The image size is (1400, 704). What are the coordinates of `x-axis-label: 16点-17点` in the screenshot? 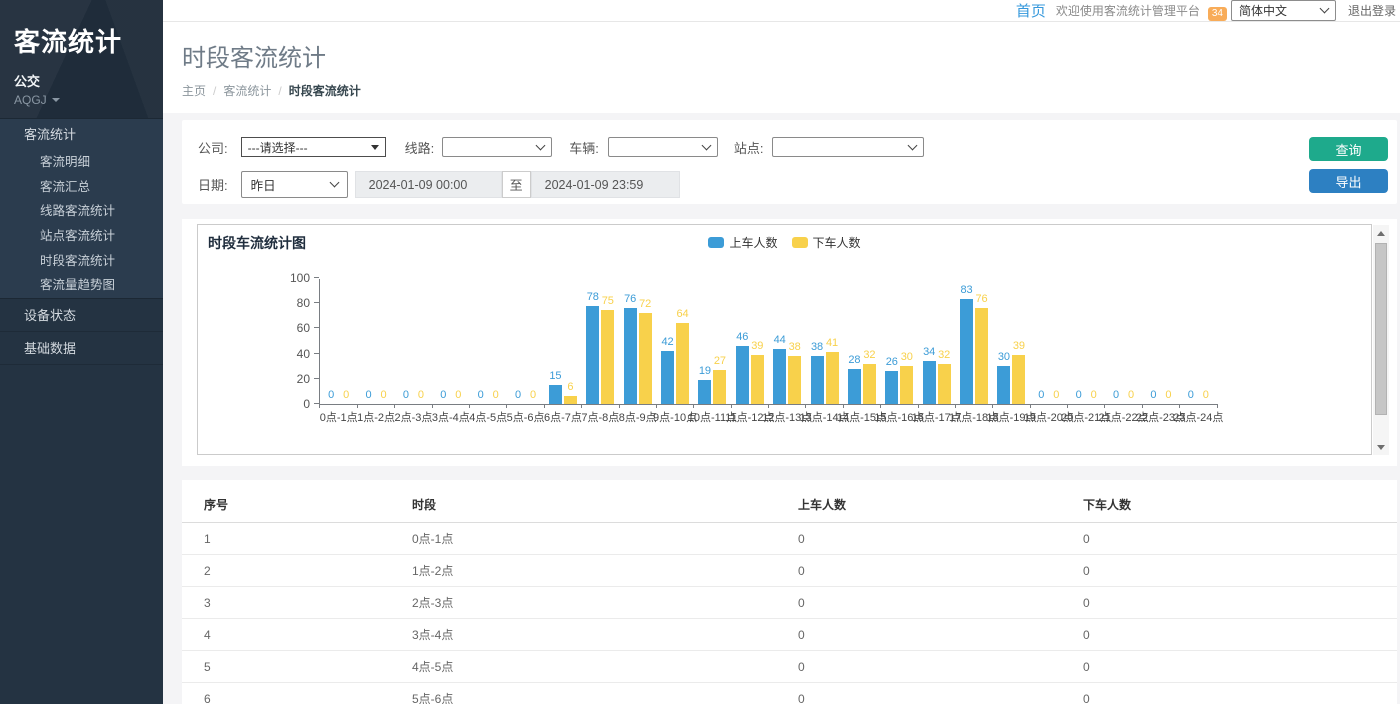 It's located at (936, 418).